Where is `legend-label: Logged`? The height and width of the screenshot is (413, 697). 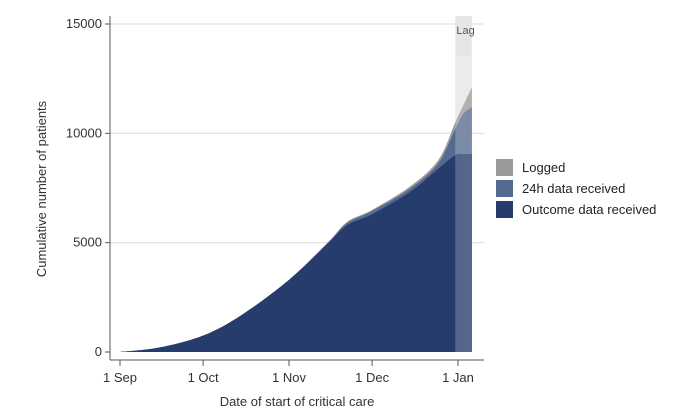
legend-label: Logged is located at coordinates (543, 167).